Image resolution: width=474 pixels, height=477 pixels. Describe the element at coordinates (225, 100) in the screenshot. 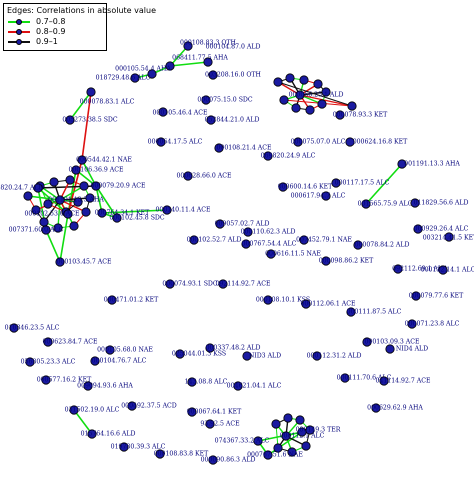

I see `node-label: 000075.15.0 SDC` at that location.